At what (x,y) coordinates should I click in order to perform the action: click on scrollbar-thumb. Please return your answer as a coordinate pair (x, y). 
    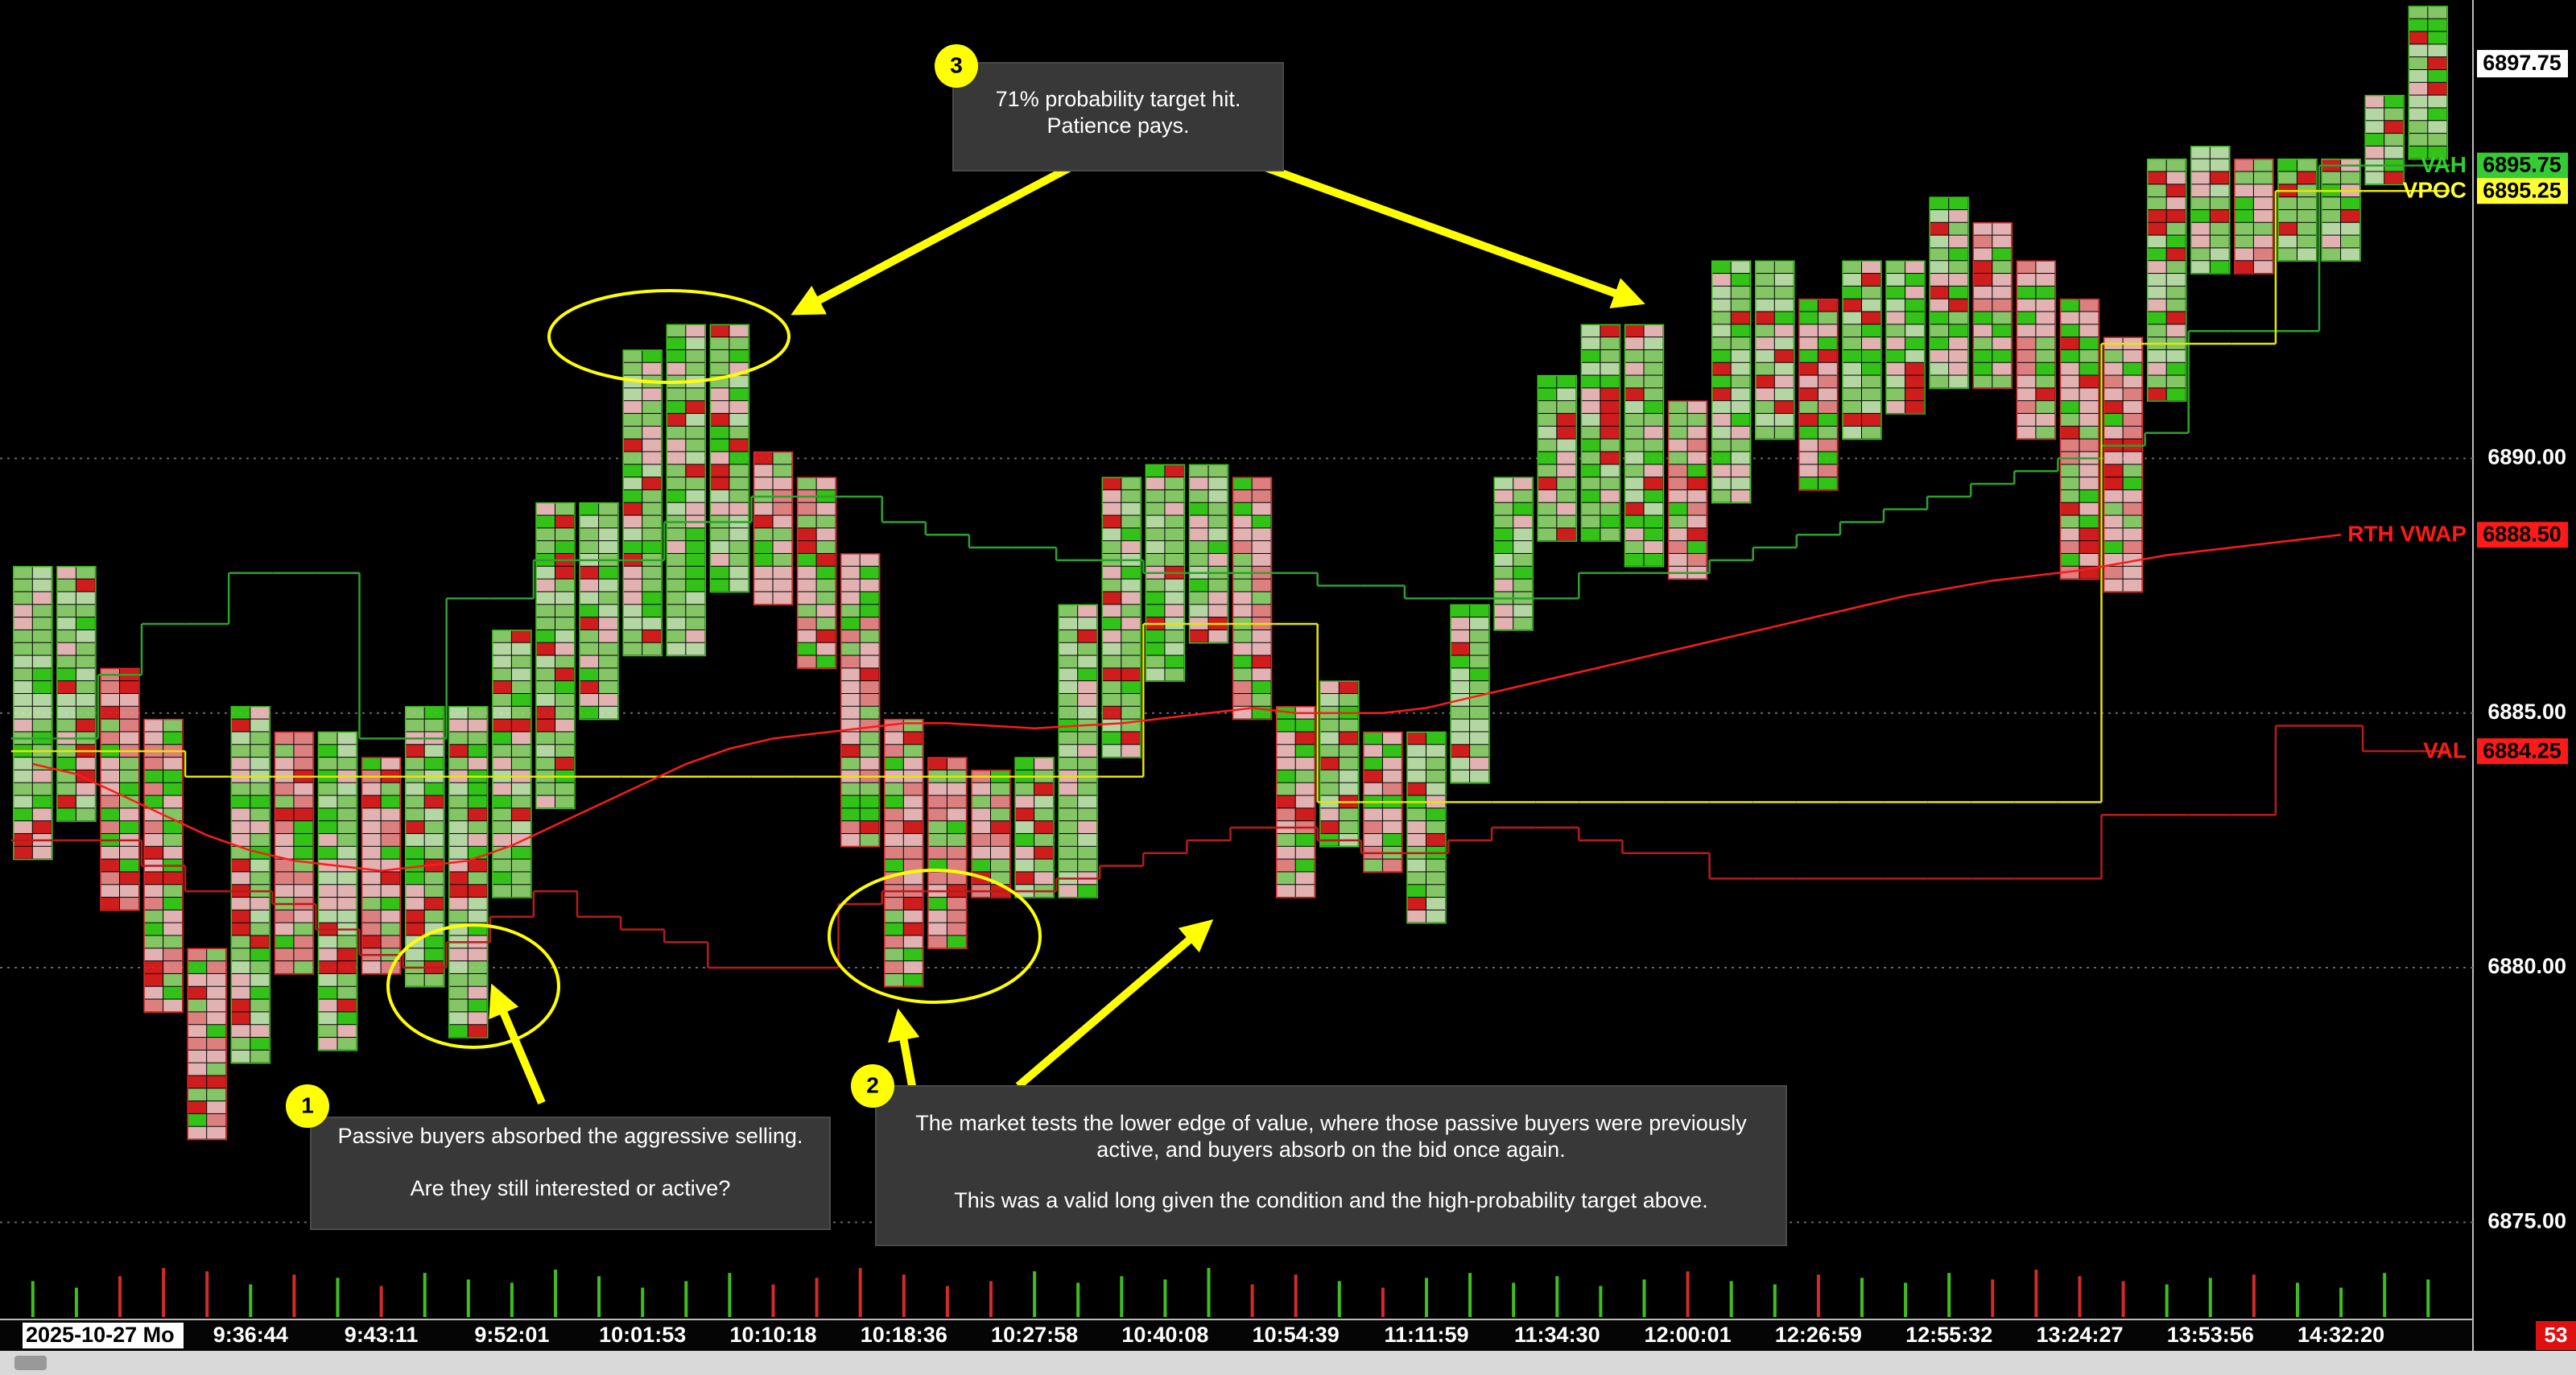
    Looking at the image, I should click on (30, 1363).